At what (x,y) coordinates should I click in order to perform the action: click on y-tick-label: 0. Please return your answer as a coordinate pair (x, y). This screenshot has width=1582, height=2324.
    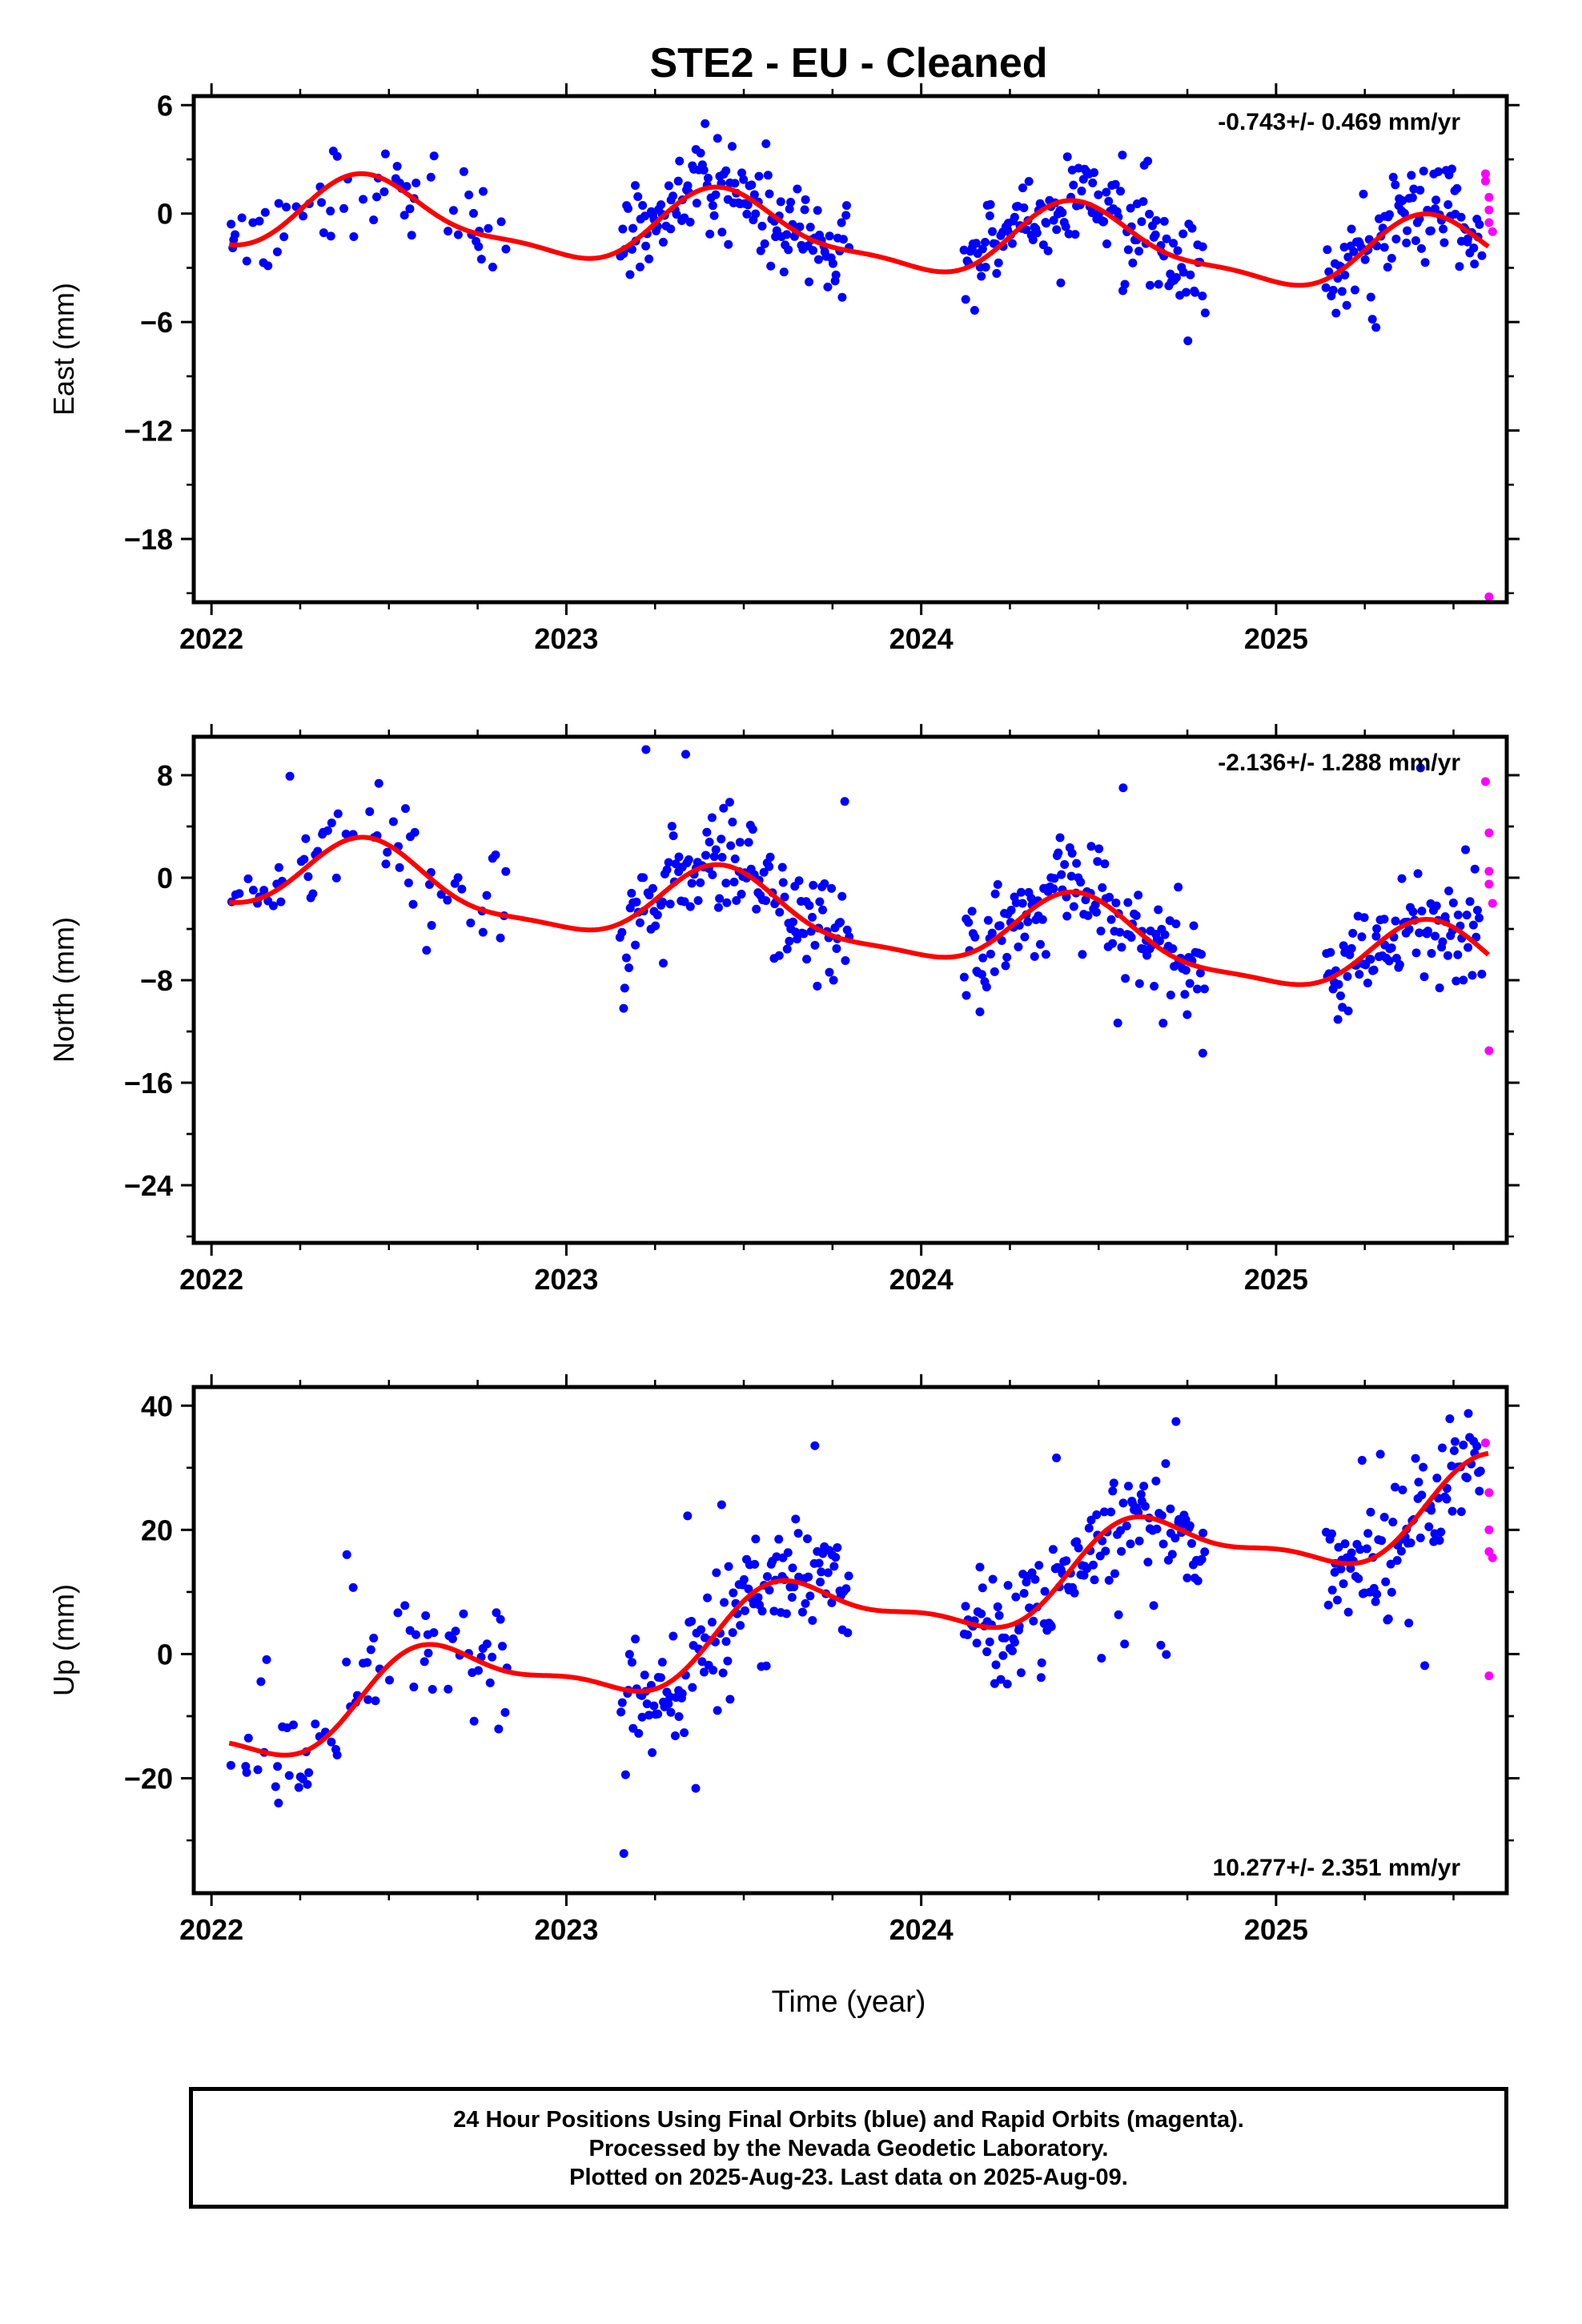
    Looking at the image, I should click on (165, 215).